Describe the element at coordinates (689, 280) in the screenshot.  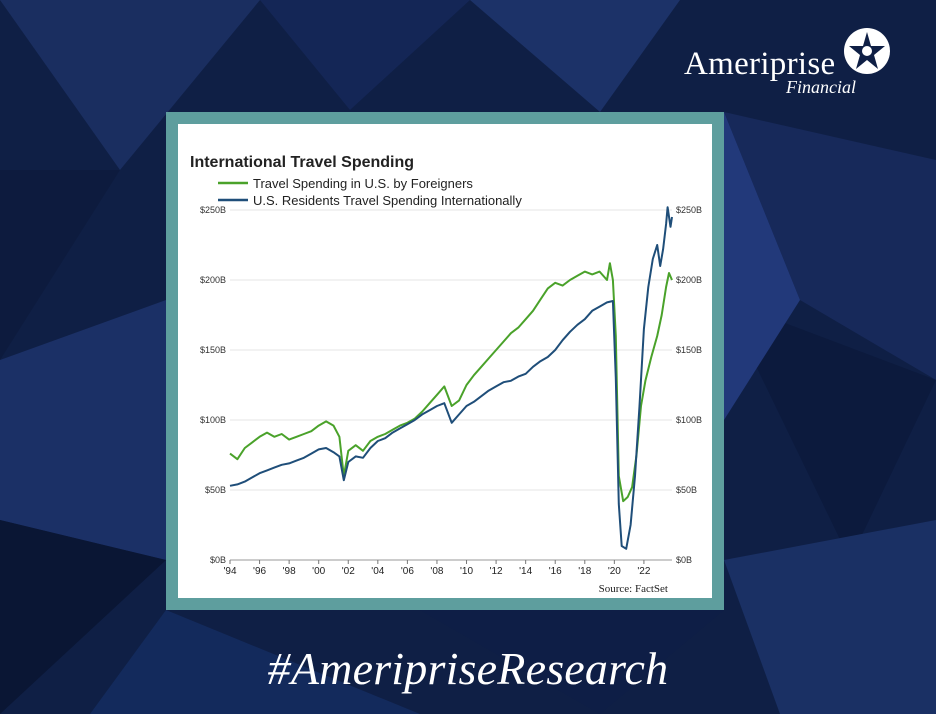
I see `y-tick-label-right: $200B` at that location.